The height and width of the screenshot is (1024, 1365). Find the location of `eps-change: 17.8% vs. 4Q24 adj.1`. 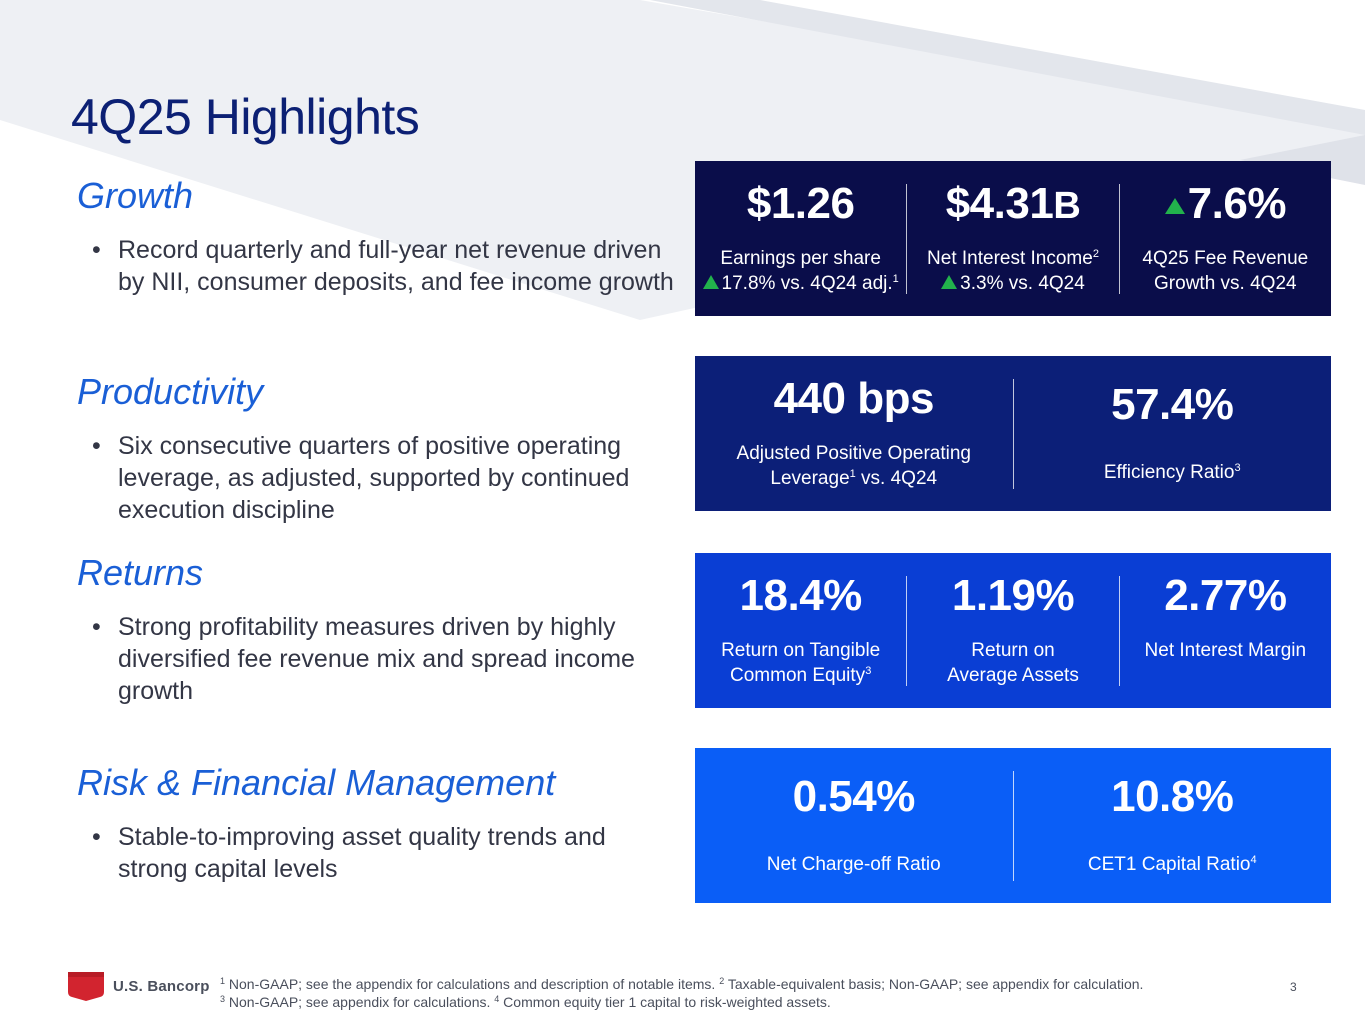

eps-change: 17.8% vs. 4Q24 adj.1 is located at coordinates (800, 283).